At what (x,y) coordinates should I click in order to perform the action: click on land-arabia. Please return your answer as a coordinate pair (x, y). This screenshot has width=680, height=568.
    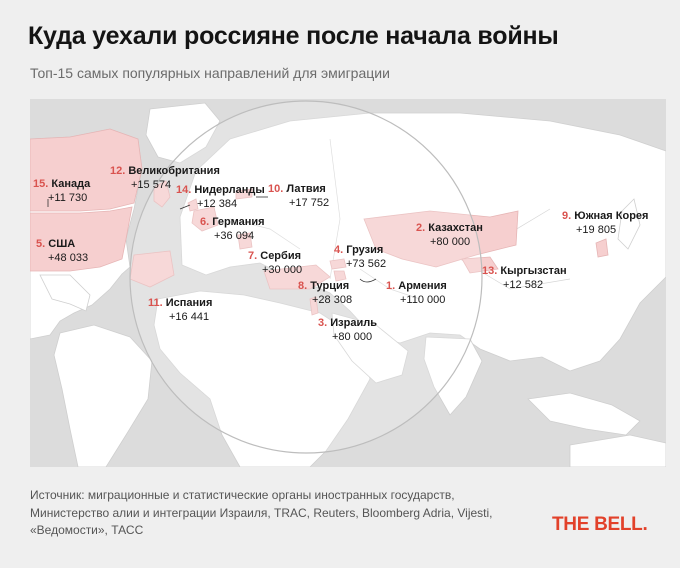
    Looking at the image, I should click on (370, 348).